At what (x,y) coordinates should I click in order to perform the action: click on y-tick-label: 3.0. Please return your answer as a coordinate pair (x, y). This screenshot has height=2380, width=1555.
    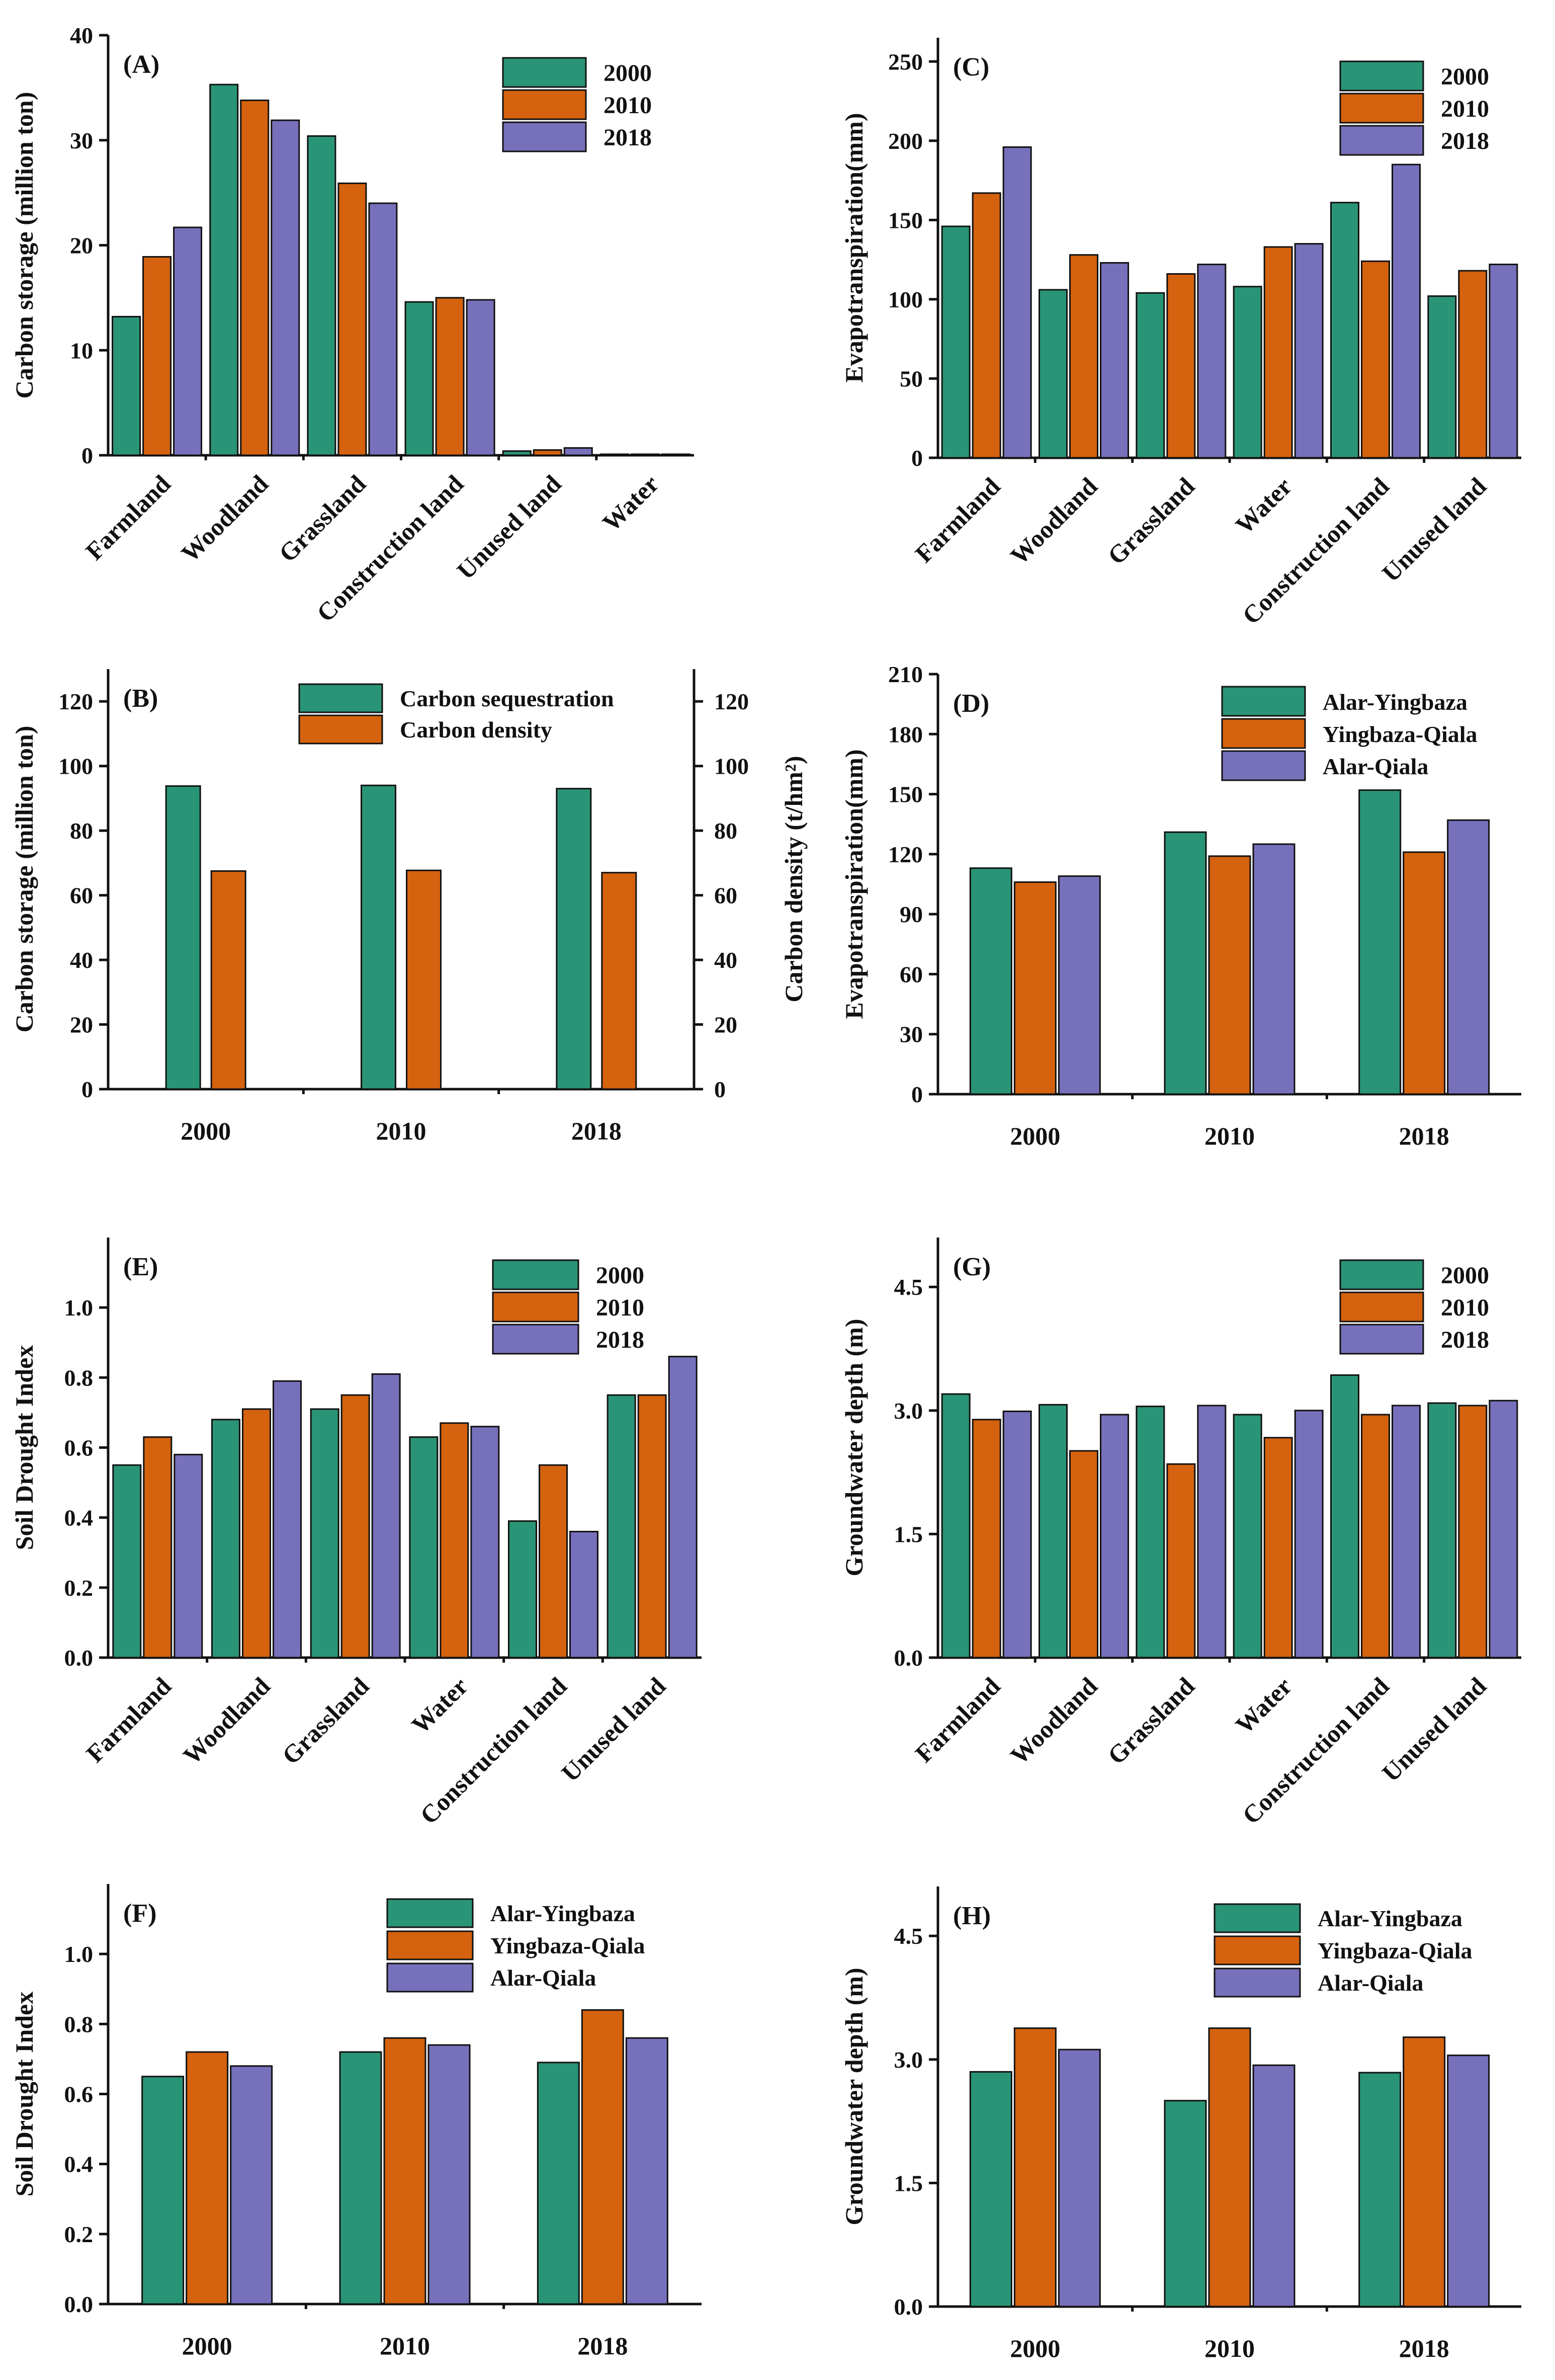
    Looking at the image, I should click on (908, 2060).